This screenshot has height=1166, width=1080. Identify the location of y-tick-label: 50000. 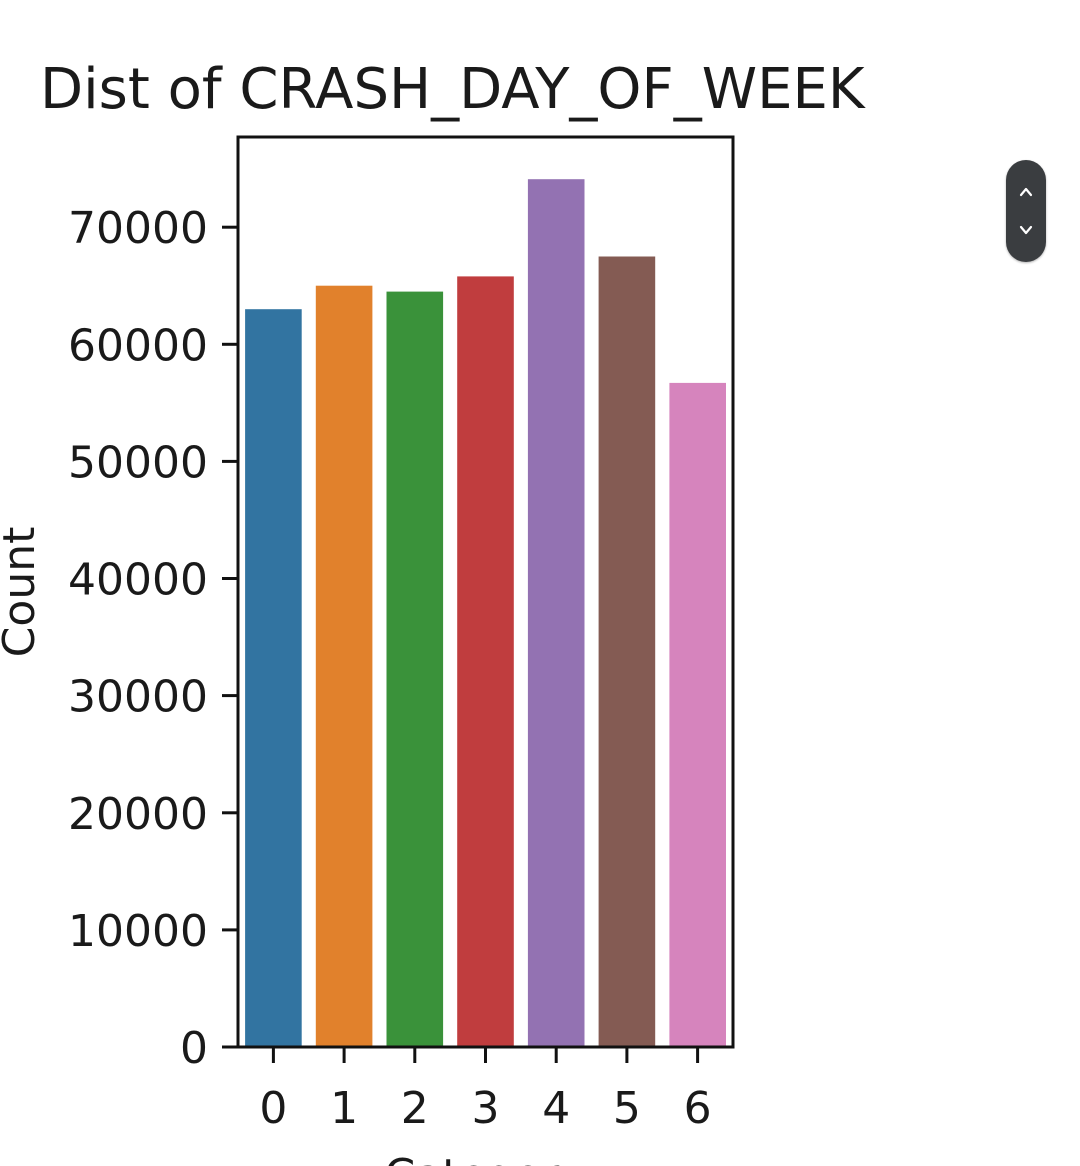
(138, 462).